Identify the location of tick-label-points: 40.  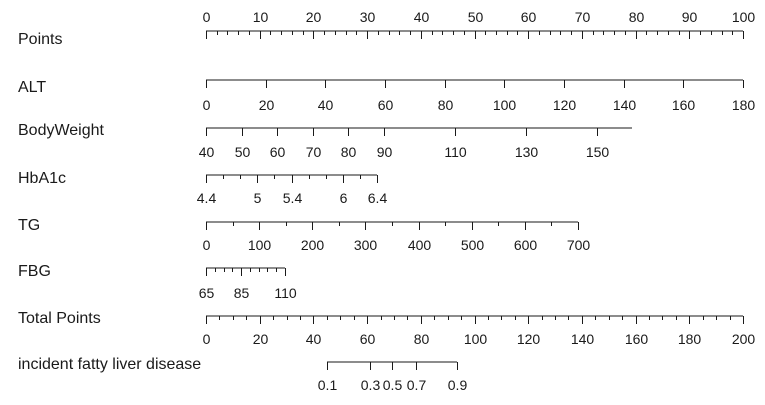
(422, 17).